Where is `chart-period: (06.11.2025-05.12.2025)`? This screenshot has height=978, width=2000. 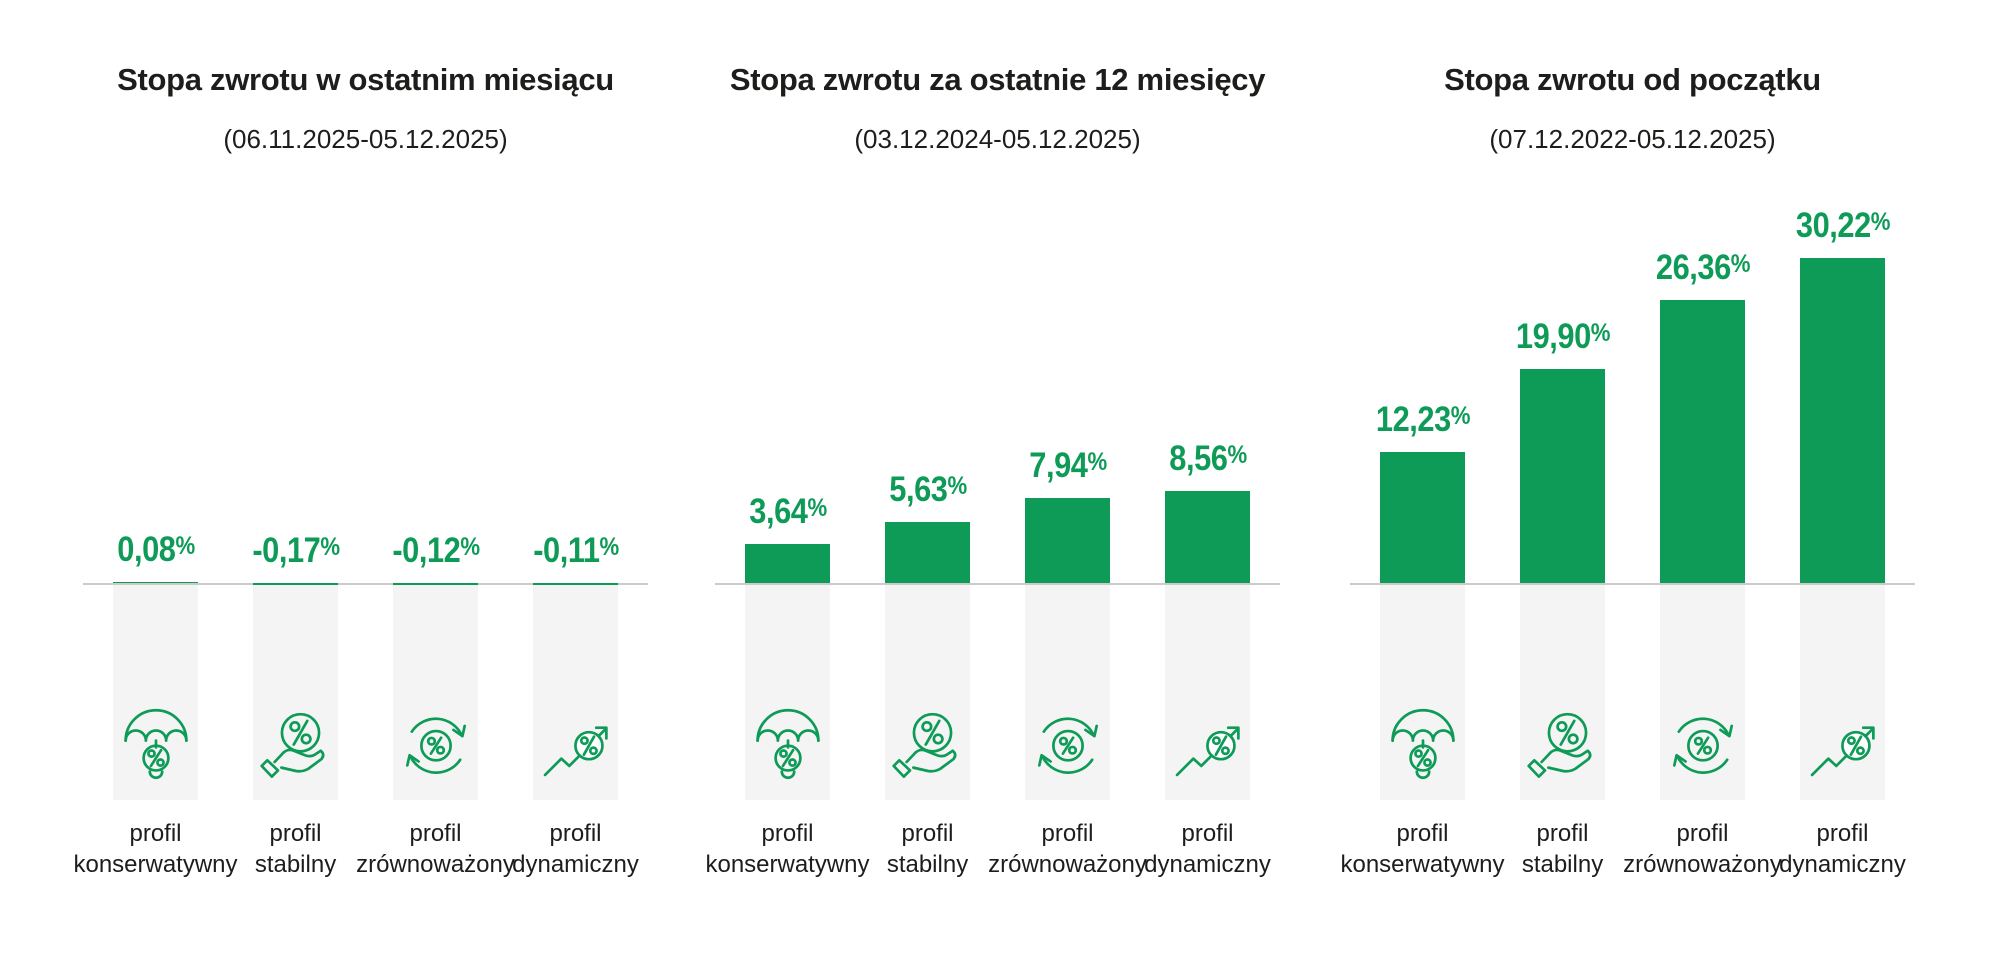 chart-period: (06.11.2025-05.12.2025) is located at coordinates (365, 138).